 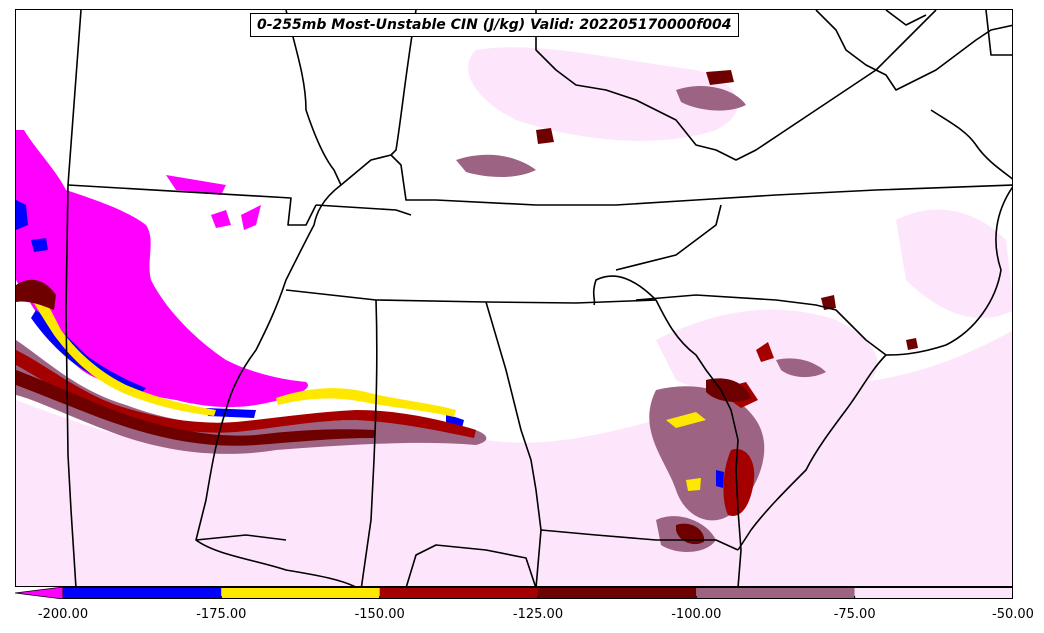 What do you see at coordinates (39, 593) in the screenshot?
I see `colorbar-extend-triangle` at bounding box center [39, 593].